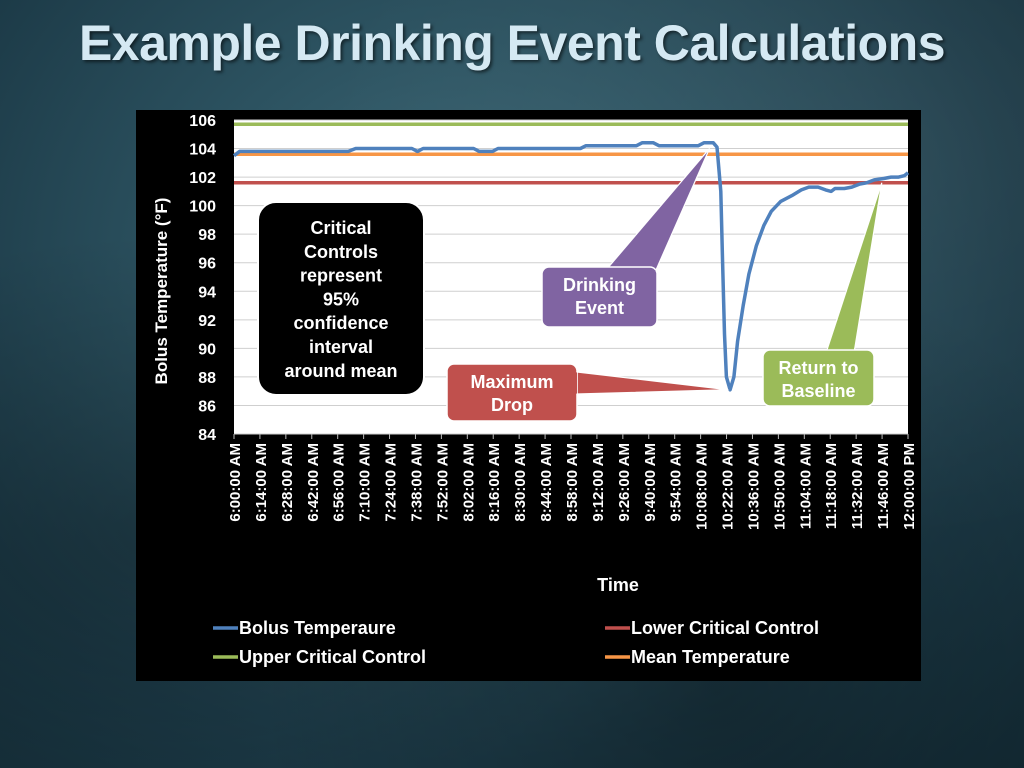 This screenshot has height=768, width=1024. What do you see at coordinates (341, 276) in the screenshot?
I see `critical-controls-note-text: represent` at bounding box center [341, 276].